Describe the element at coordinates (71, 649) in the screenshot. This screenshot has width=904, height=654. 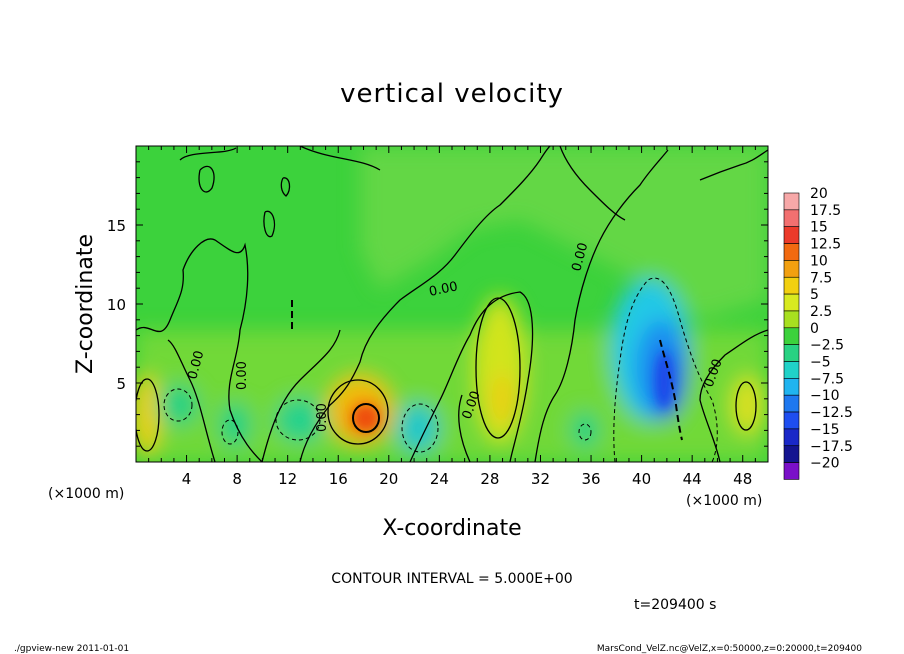
I see `footer-left: ./gpview-new 2011-01-01` at that location.